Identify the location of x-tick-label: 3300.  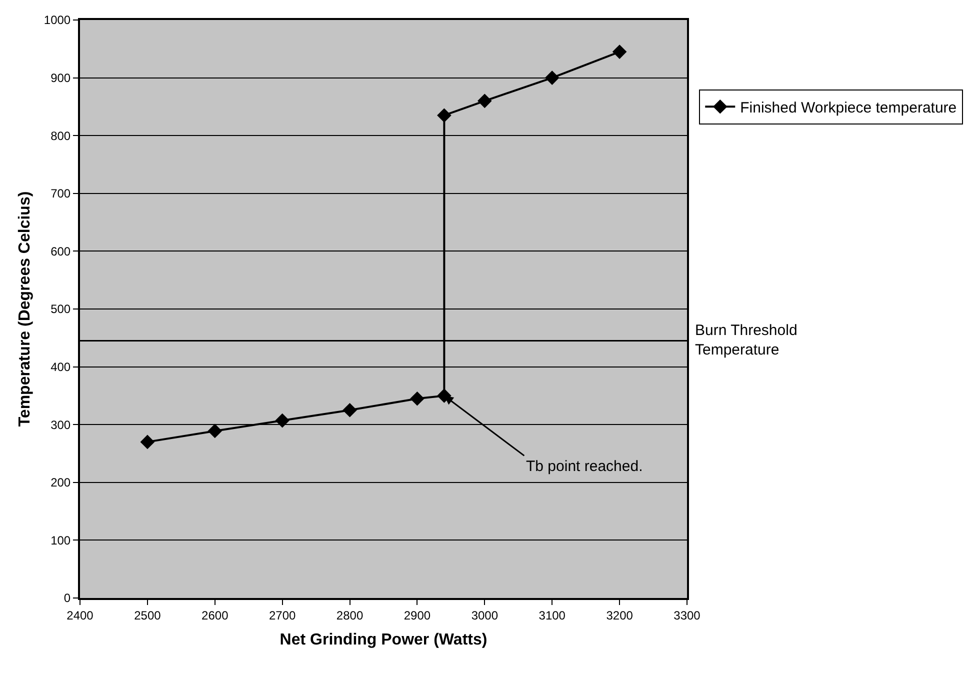
(687, 615).